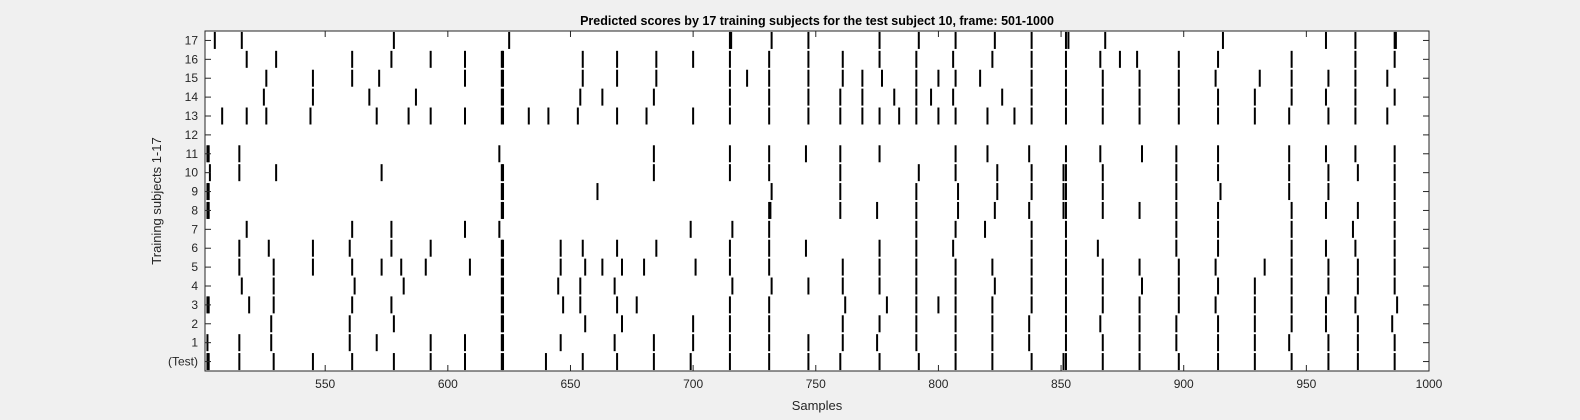 The width and height of the screenshot is (1580, 420). What do you see at coordinates (194, 192) in the screenshot?
I see `y-tick-label: 9` at bounding box center [194, 192].